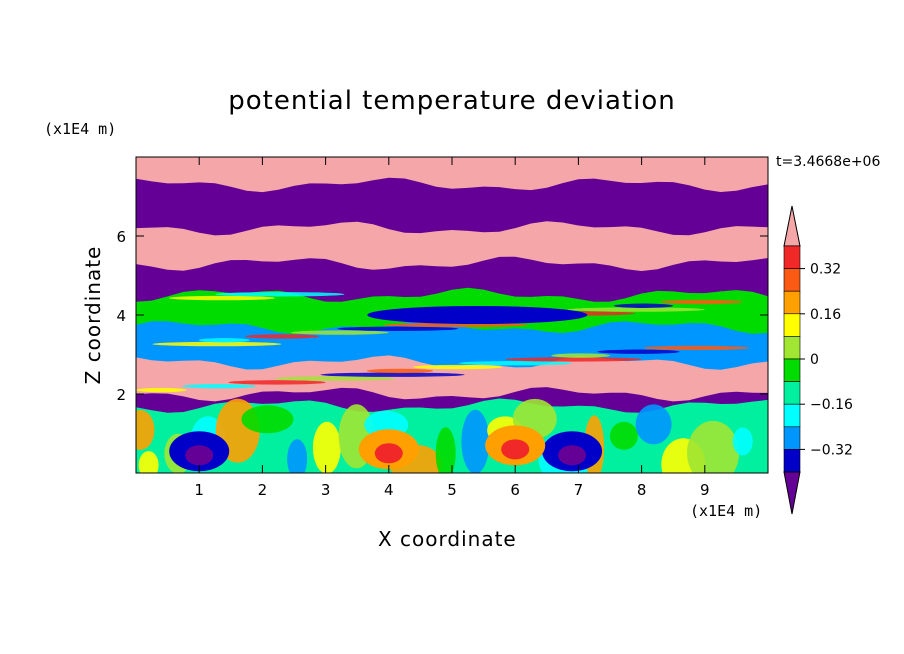 The width and height of the screenshot is (904, 654). I want to click on colorbar-tick-label: 0, so click(814, 360).